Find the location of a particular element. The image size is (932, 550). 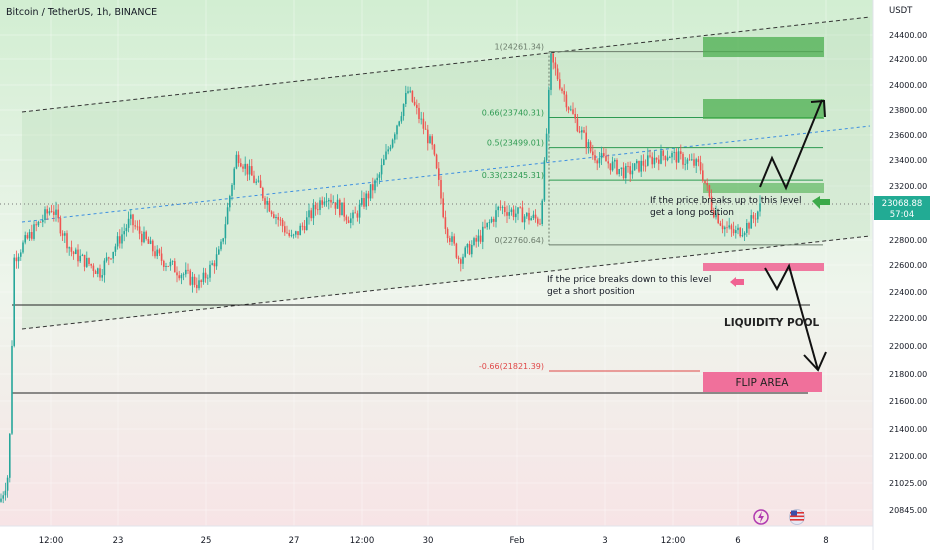

time-tick-label: Feb is located at coordinates (516, 541).